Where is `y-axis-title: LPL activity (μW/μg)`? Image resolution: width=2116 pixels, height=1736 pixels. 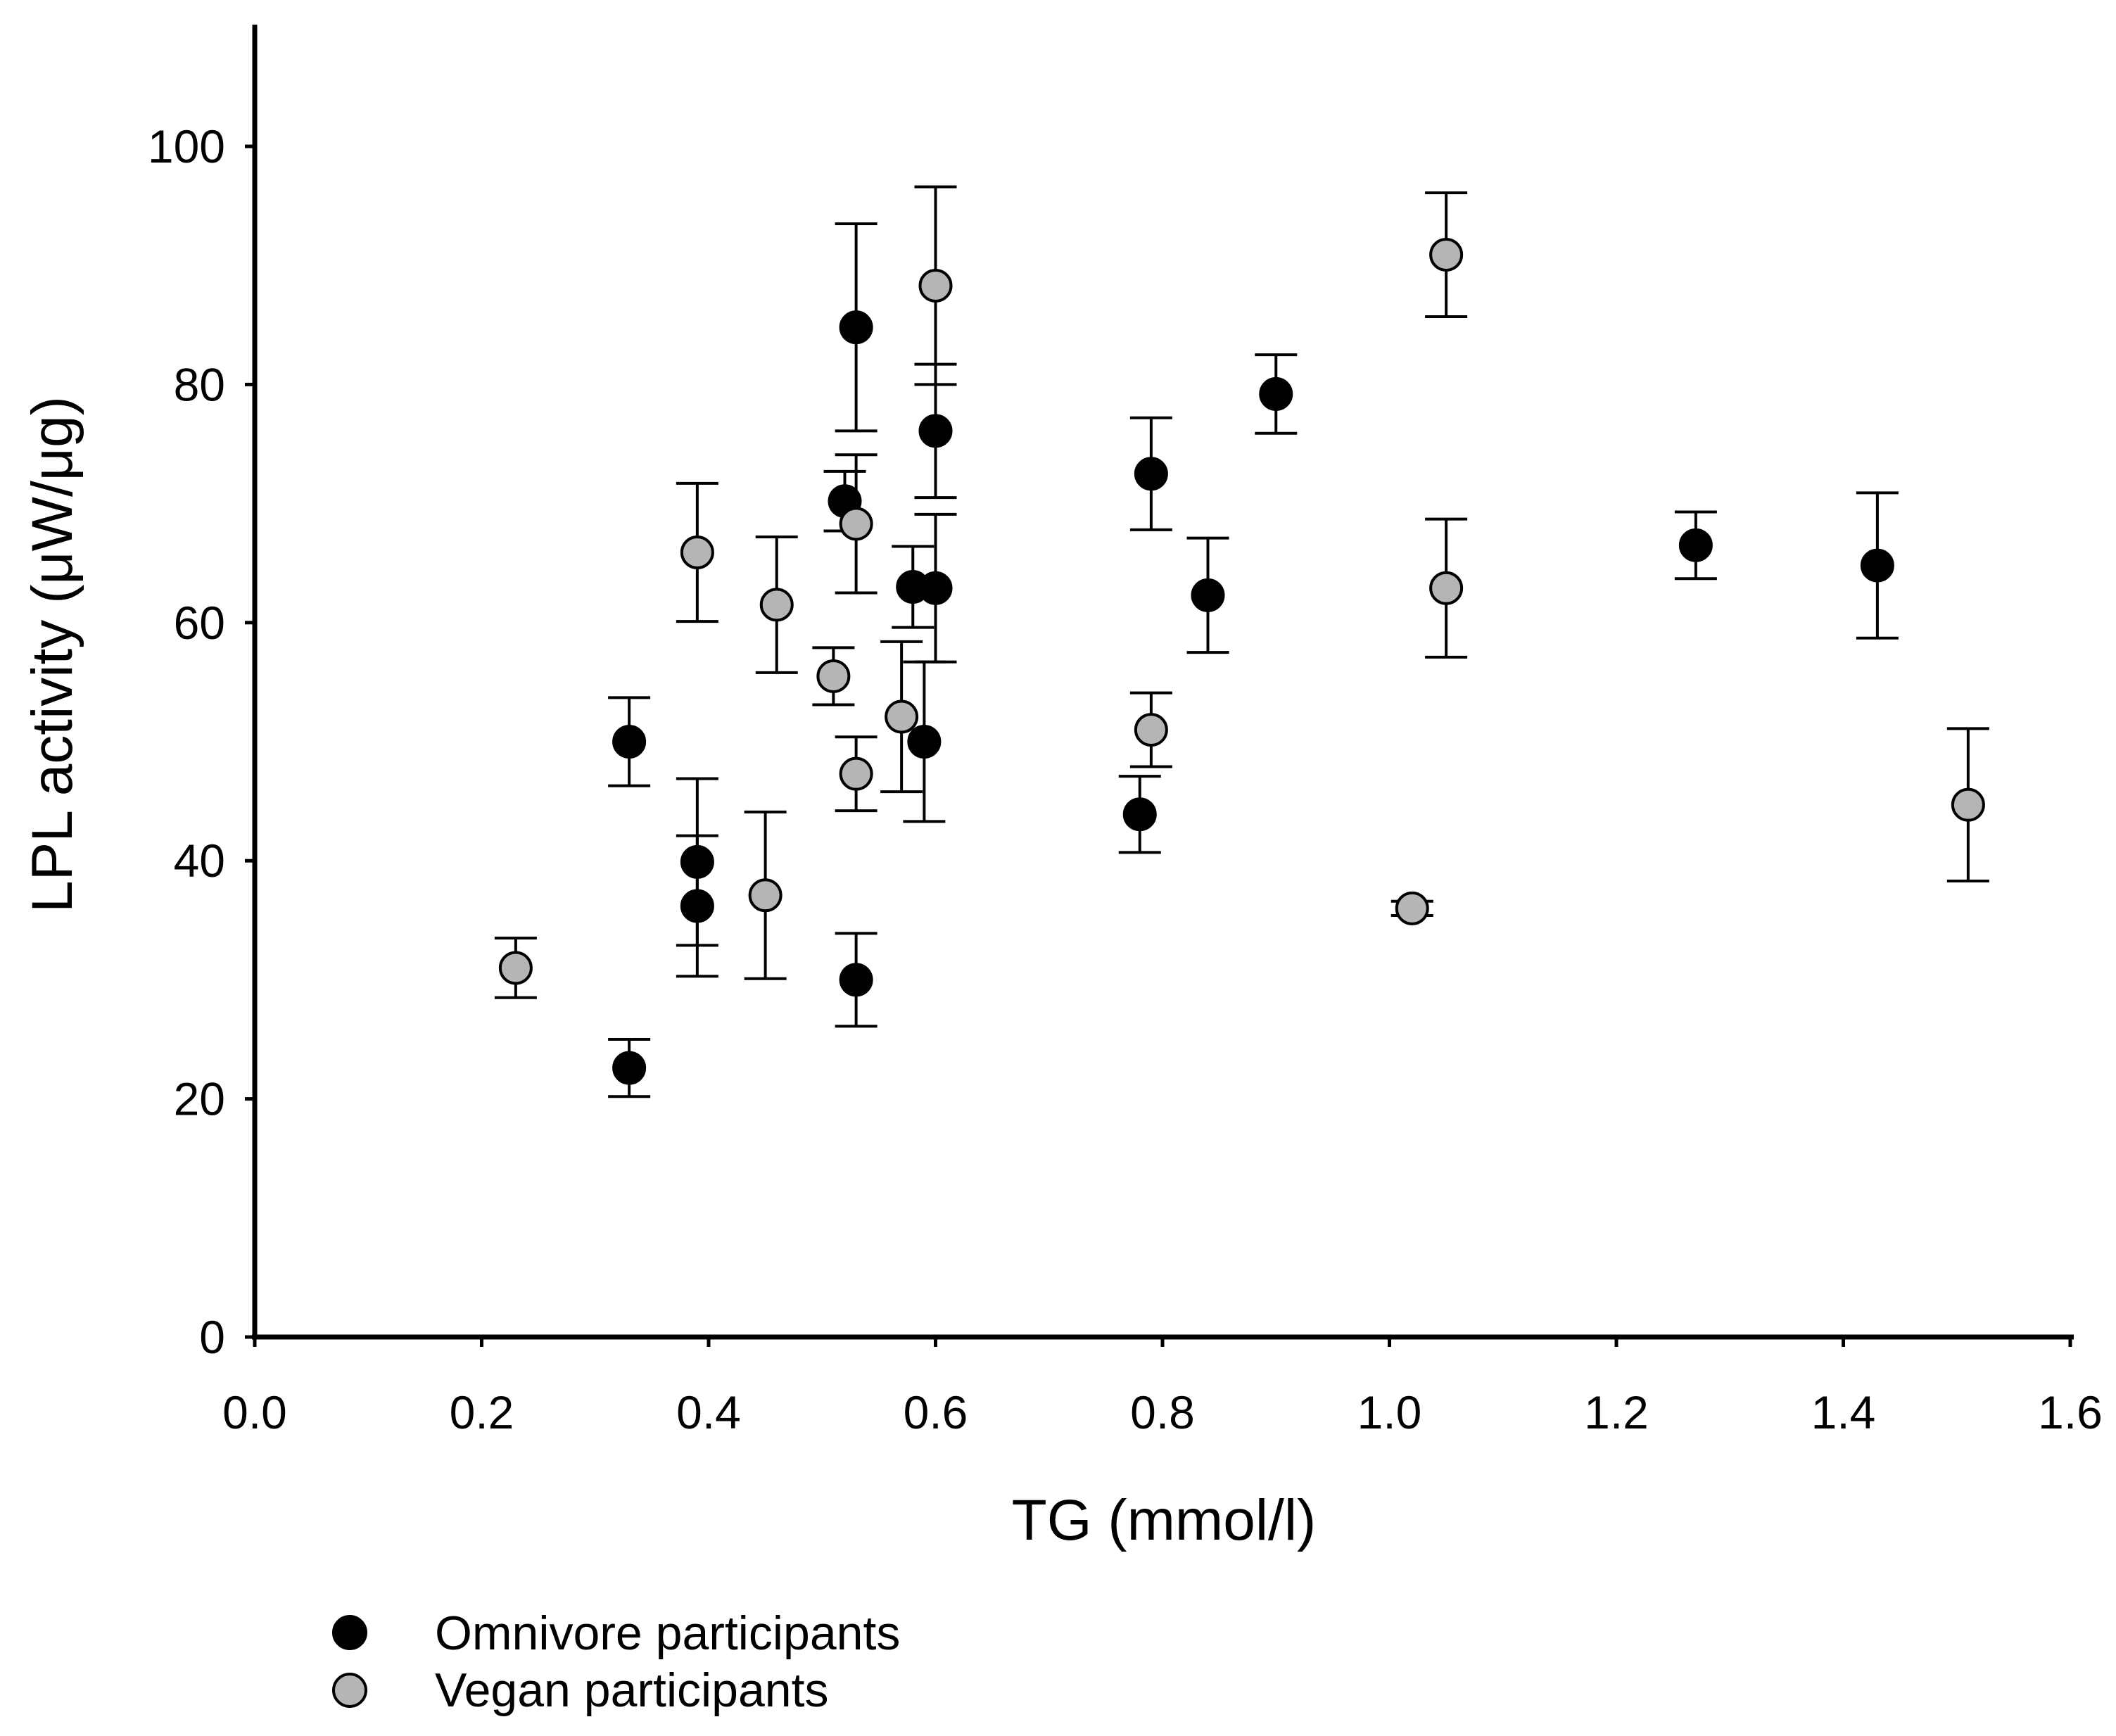
y-axis-title: LPL activity (μW/μg) is located at coordinates (52, 654).